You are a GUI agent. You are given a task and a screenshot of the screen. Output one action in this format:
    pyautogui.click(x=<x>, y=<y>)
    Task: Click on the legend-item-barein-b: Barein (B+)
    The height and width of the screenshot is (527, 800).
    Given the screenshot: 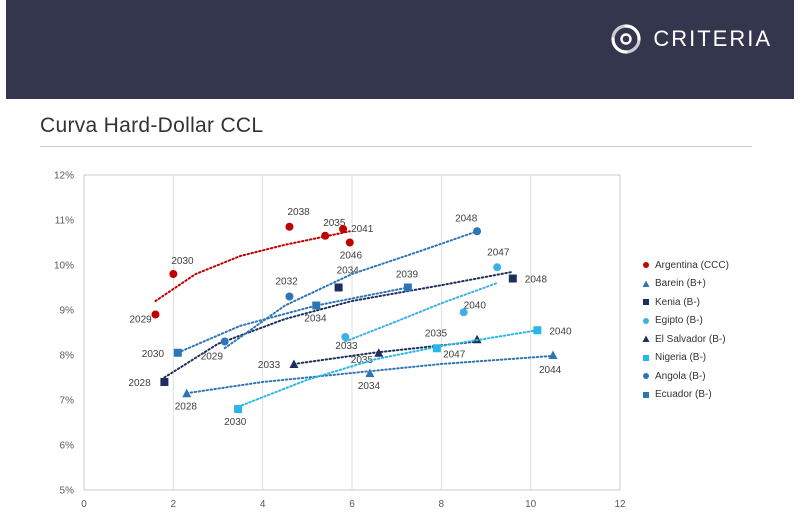 What is the action you would take?
    pyautogui.click(x=684, y=284)
    